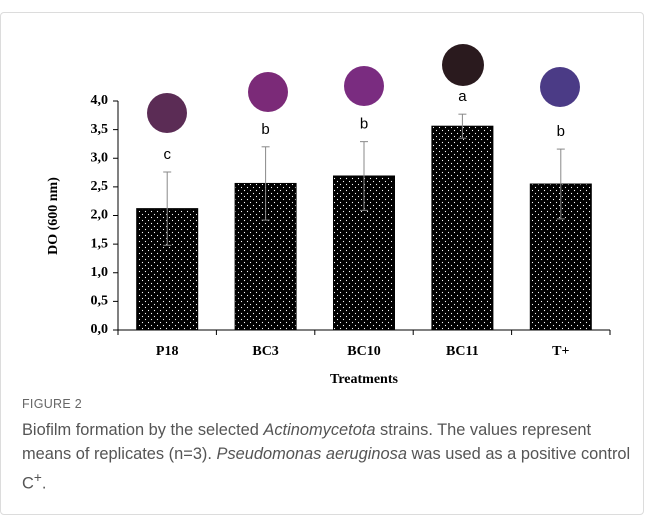 This screenshot has height=517, width=646. I want to click on x-tick-label: BC11, so click(462, 351).